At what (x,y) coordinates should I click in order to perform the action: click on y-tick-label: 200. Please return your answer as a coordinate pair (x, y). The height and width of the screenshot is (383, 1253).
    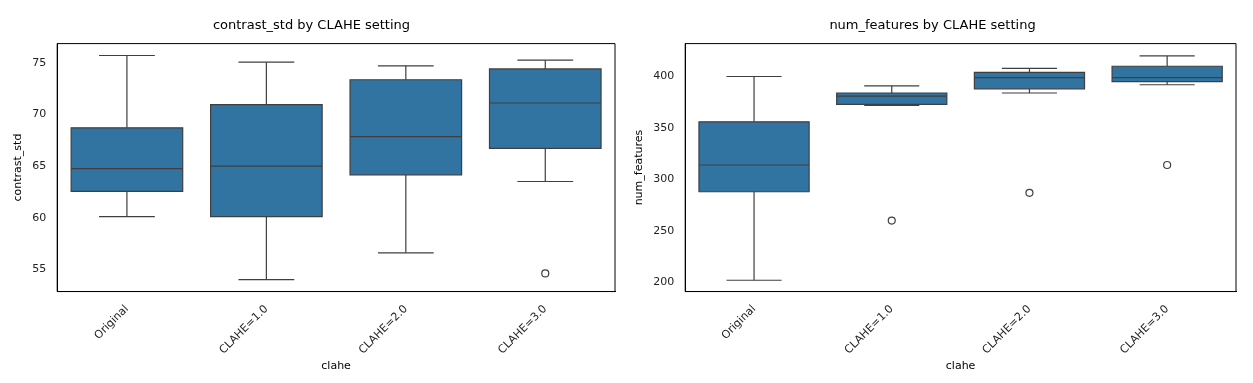
    Looking at the image, I should click on (664, 282).